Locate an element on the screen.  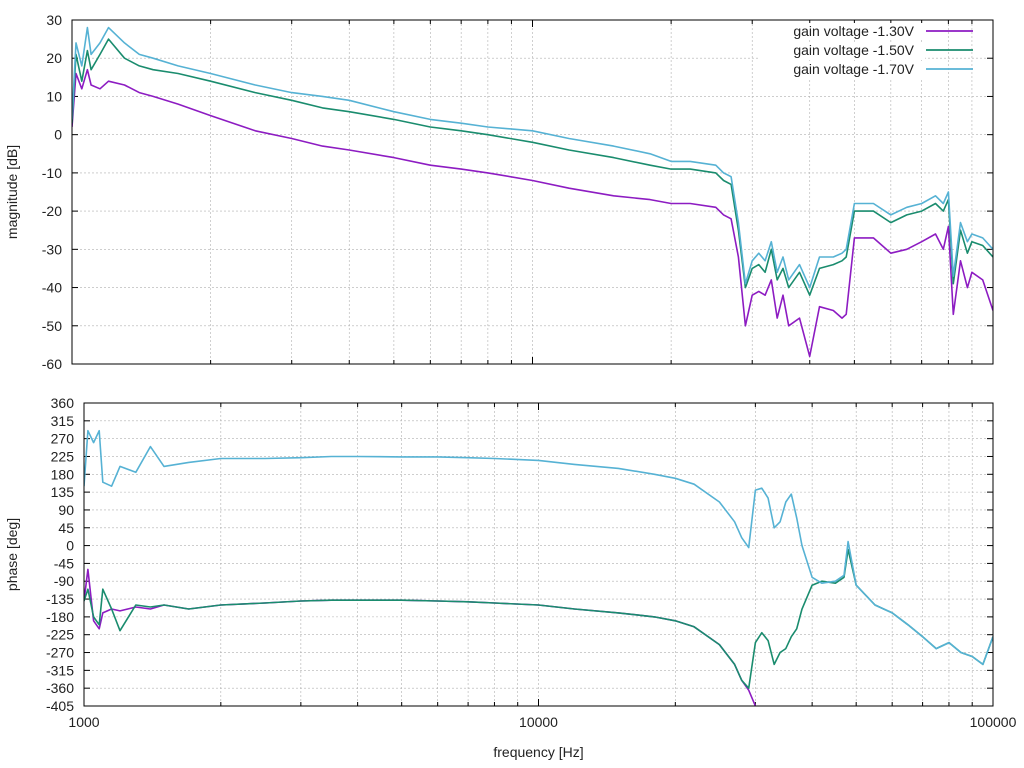
phase-y-tick-label: -180 is located at coordinates (60, 617).